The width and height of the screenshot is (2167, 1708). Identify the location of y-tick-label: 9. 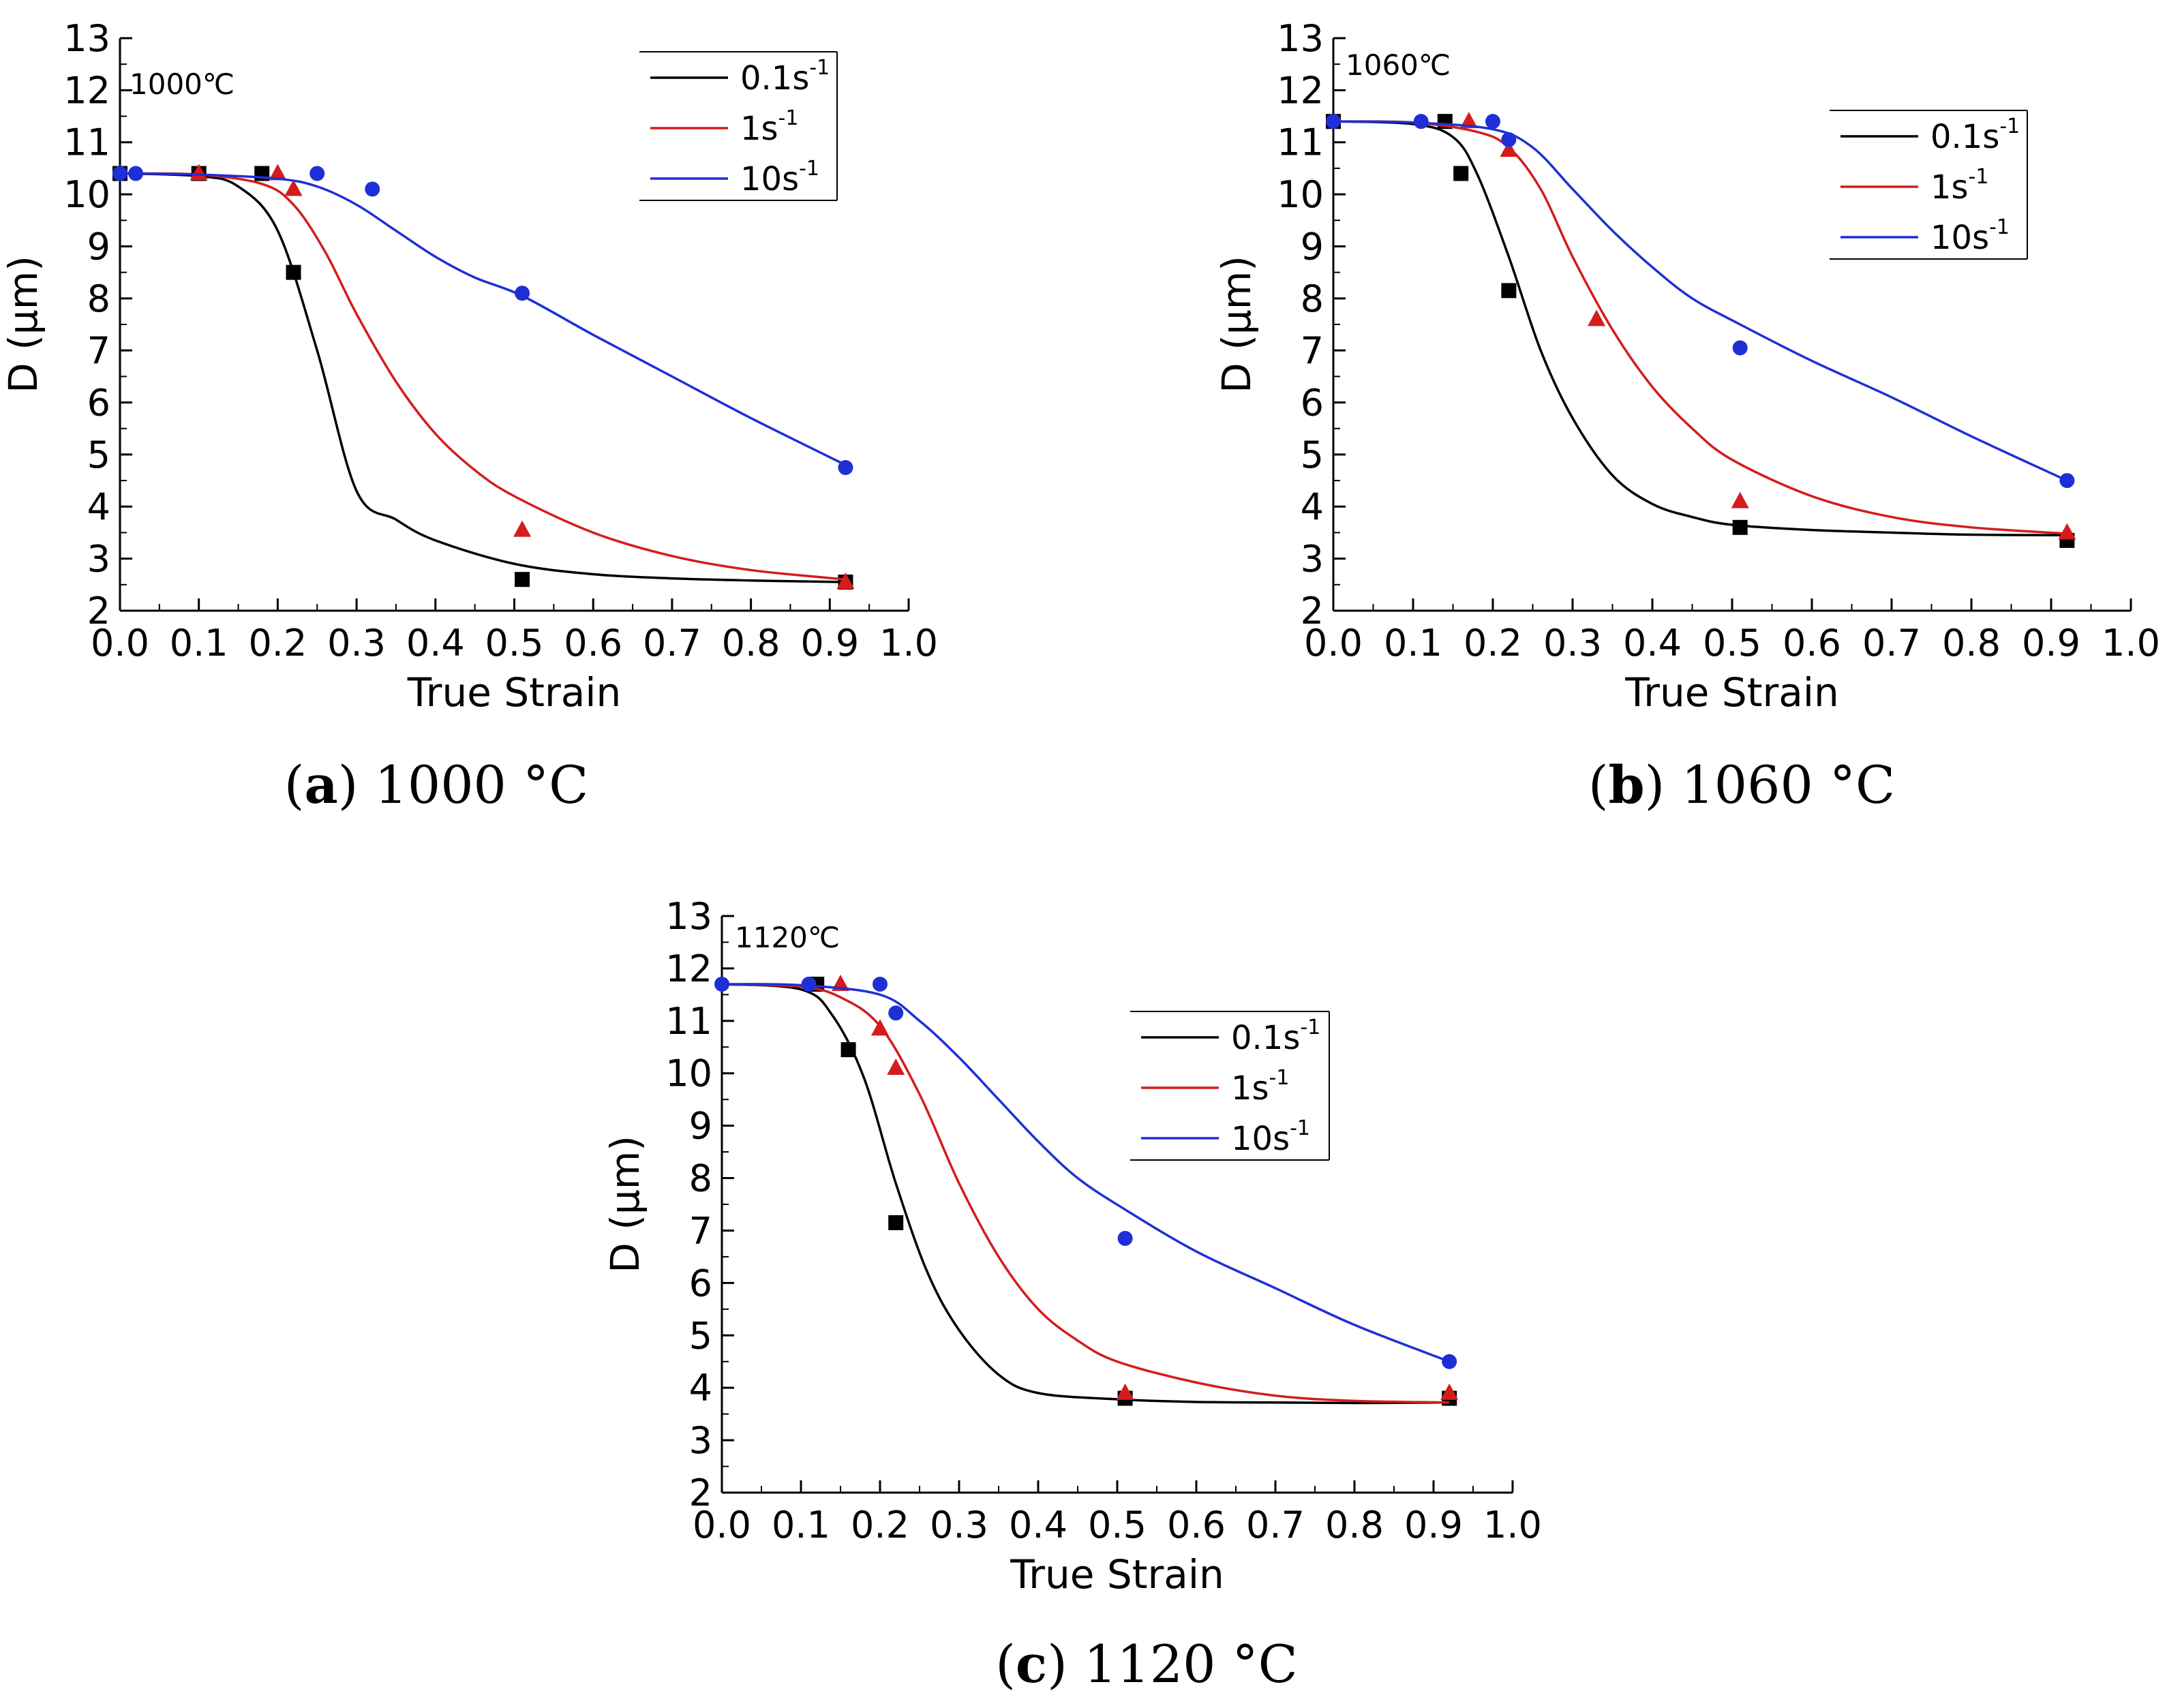
(1312, 246).